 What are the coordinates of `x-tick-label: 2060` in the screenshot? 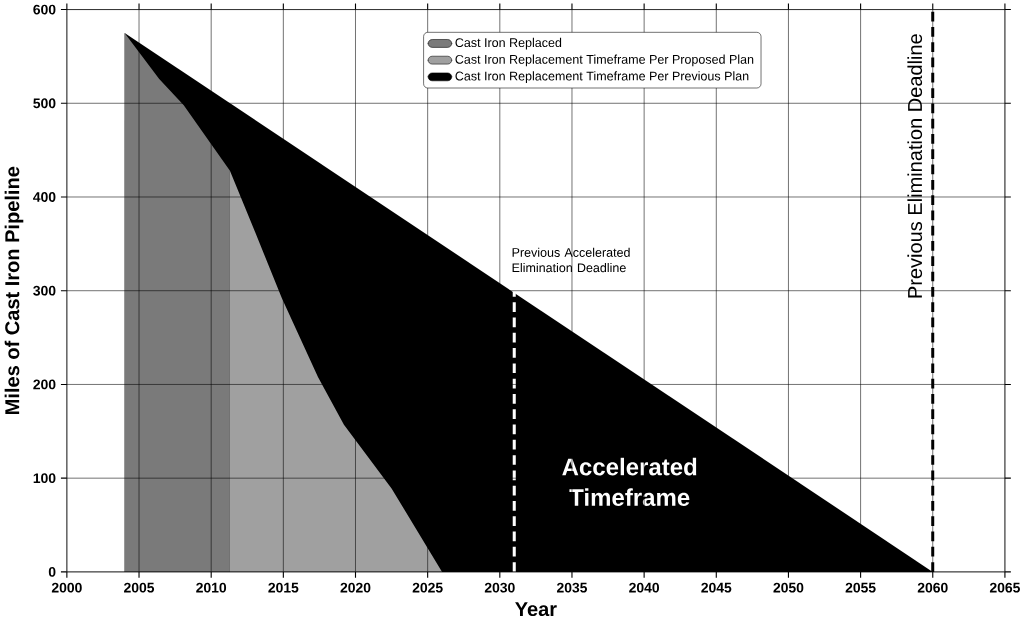 It's located at (932, 587).